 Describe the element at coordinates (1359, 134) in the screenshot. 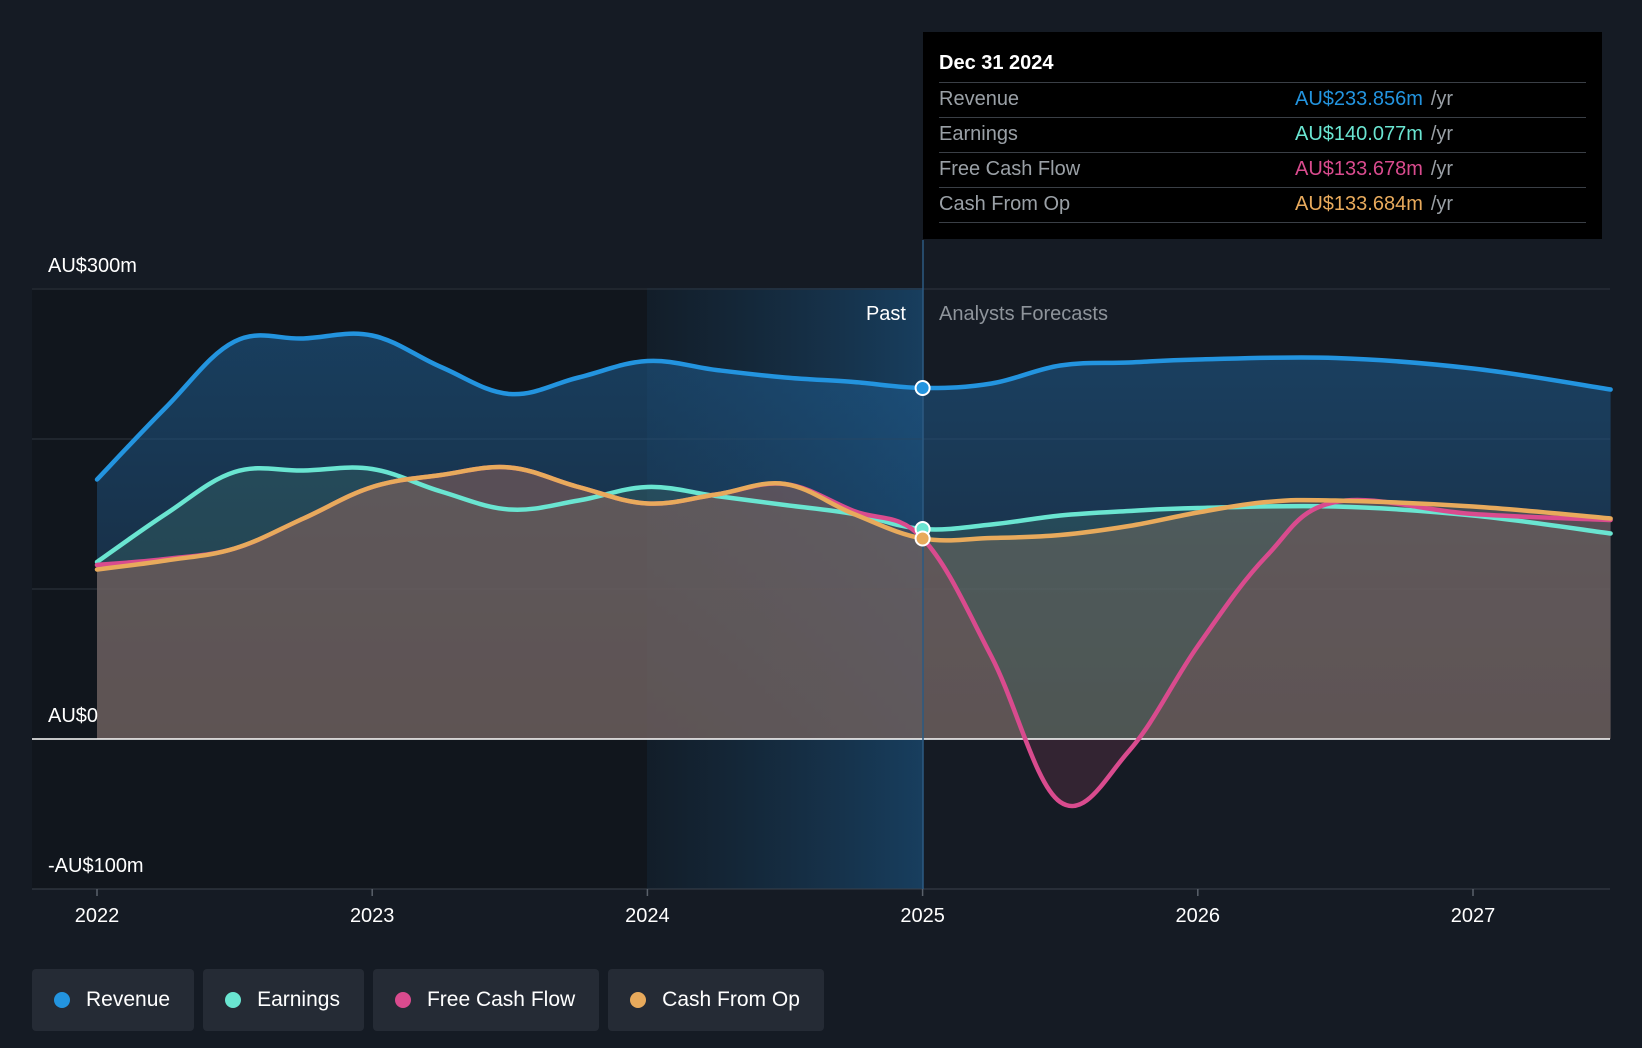

I see `tooltip-value: AU$140.077m` at that location.